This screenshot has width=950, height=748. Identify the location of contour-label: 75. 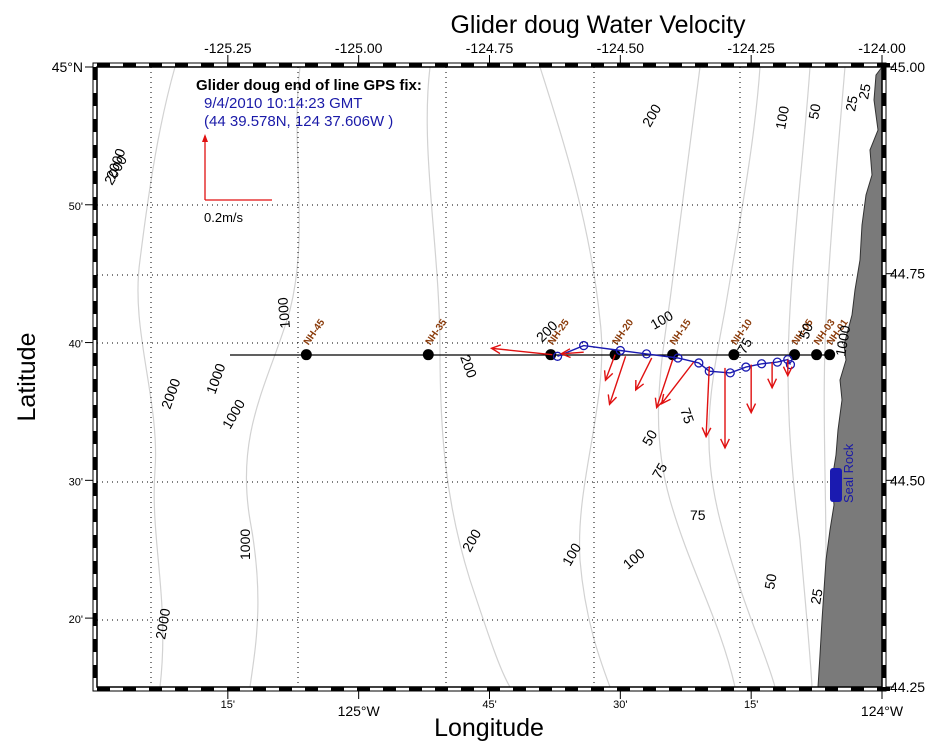
(687, 416).